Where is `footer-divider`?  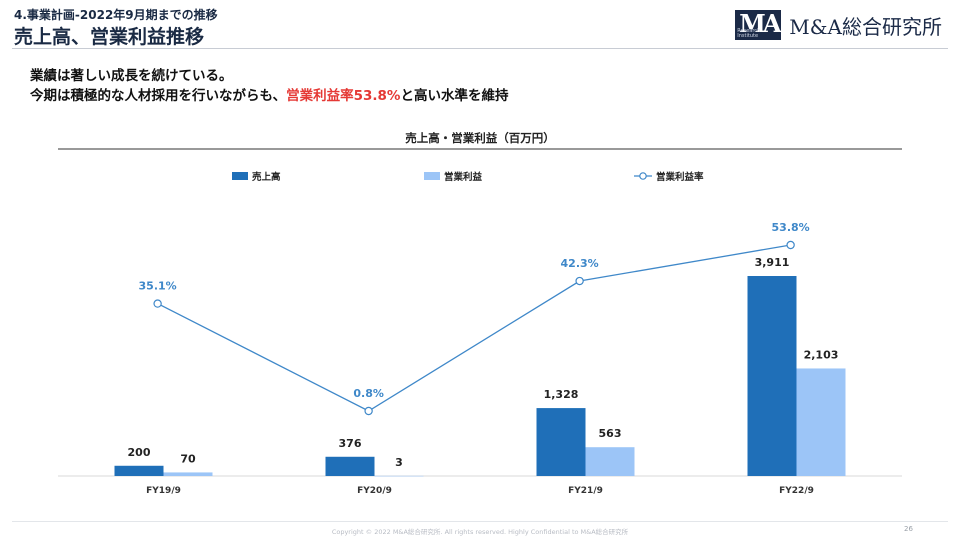
footer-divider is located at coordinates (480, 521).